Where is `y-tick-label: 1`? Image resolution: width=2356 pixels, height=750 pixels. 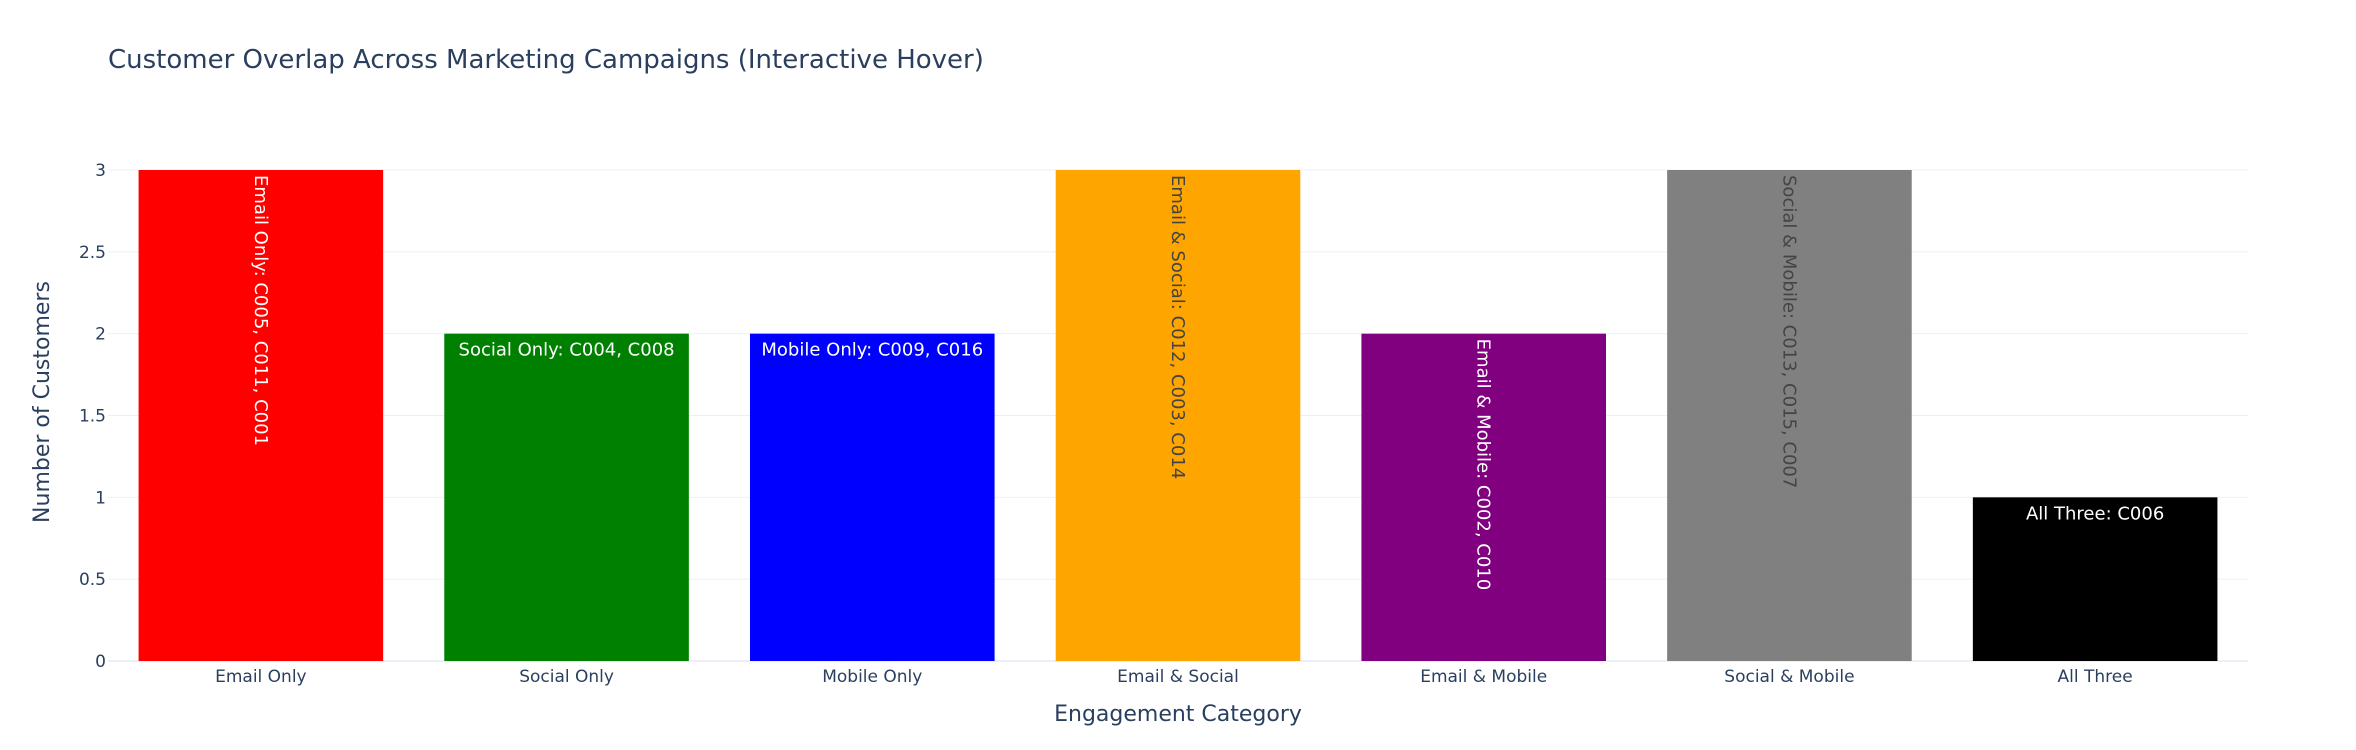
y-tick-label: 1 is located at coordinates (100, 498).